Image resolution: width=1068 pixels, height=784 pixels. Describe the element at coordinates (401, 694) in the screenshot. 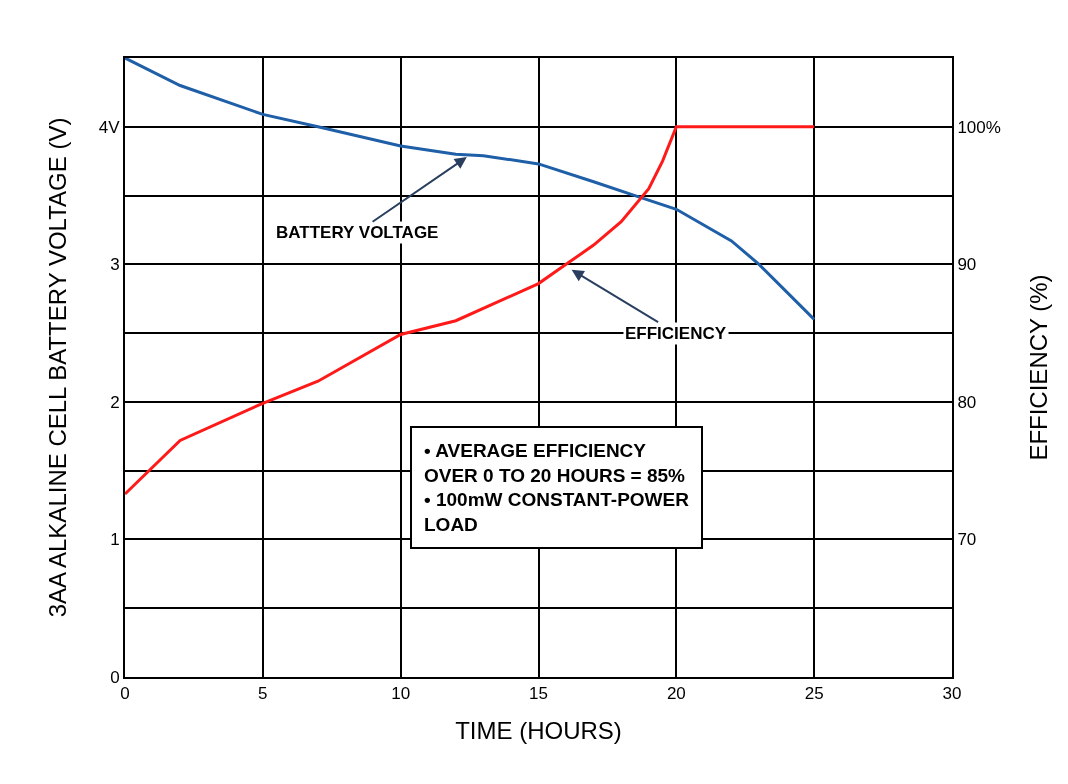

I see `x-tick-label: 10` at that location.